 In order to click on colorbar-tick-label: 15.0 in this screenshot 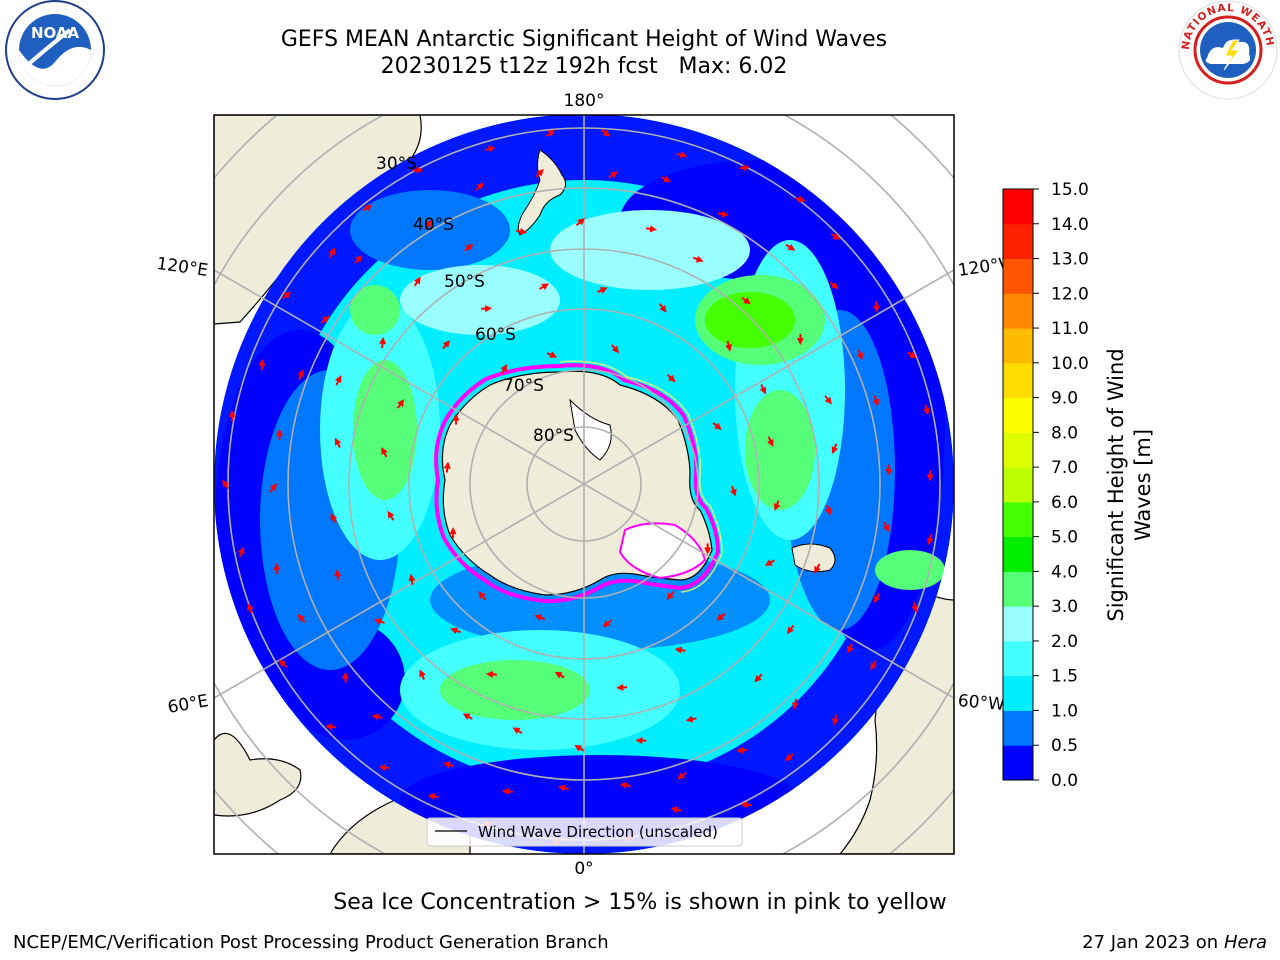, I will do `click(1070, 190)`.